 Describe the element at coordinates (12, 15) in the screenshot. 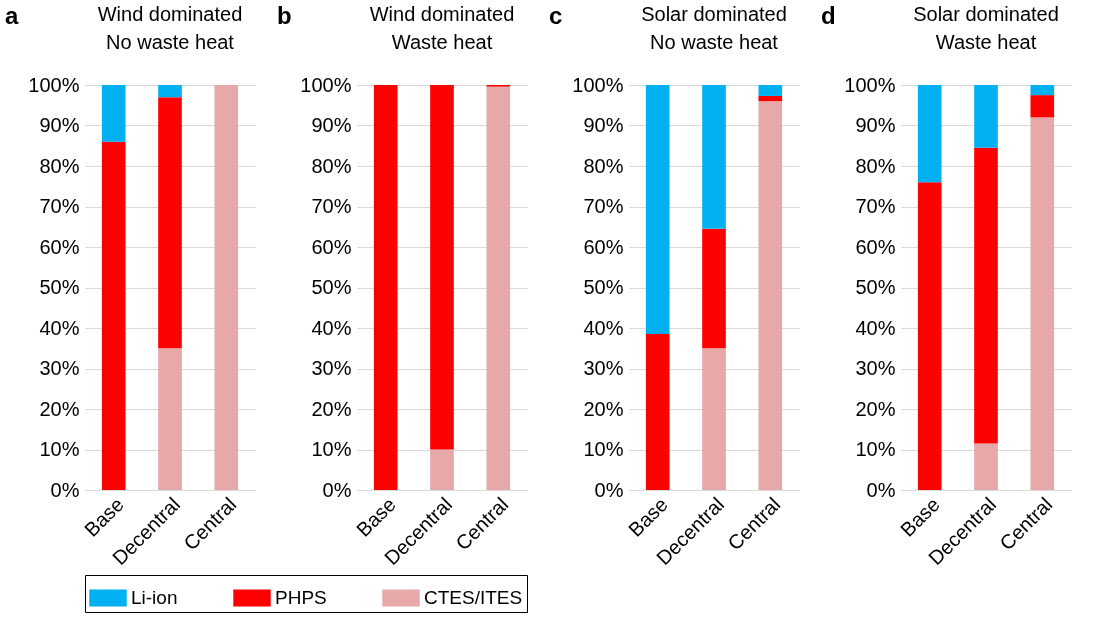

I see `text: a` at that location.